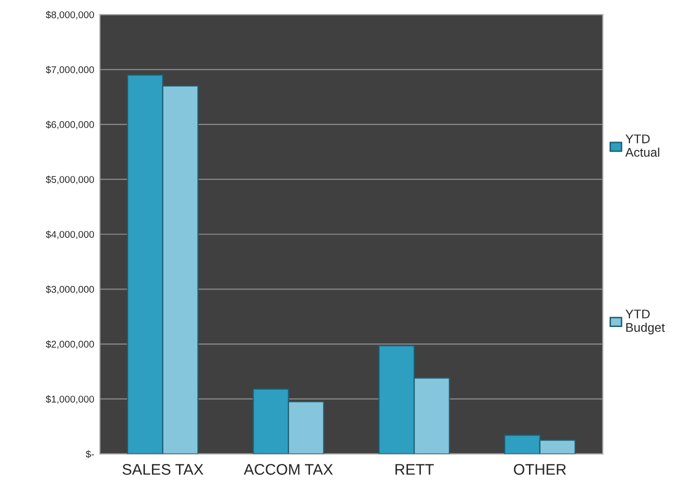  I want to click on y-tick-label: $6,000,000, so click(70, 125).